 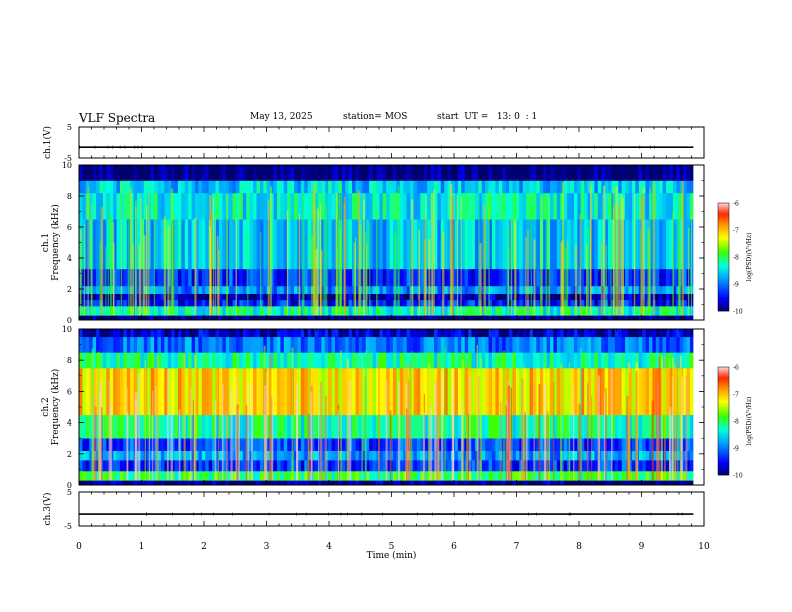 What do you see at coordinates (204, 547) in the screenshot?
I see `x-tick-label: 2` at bounding box center [204, 547].